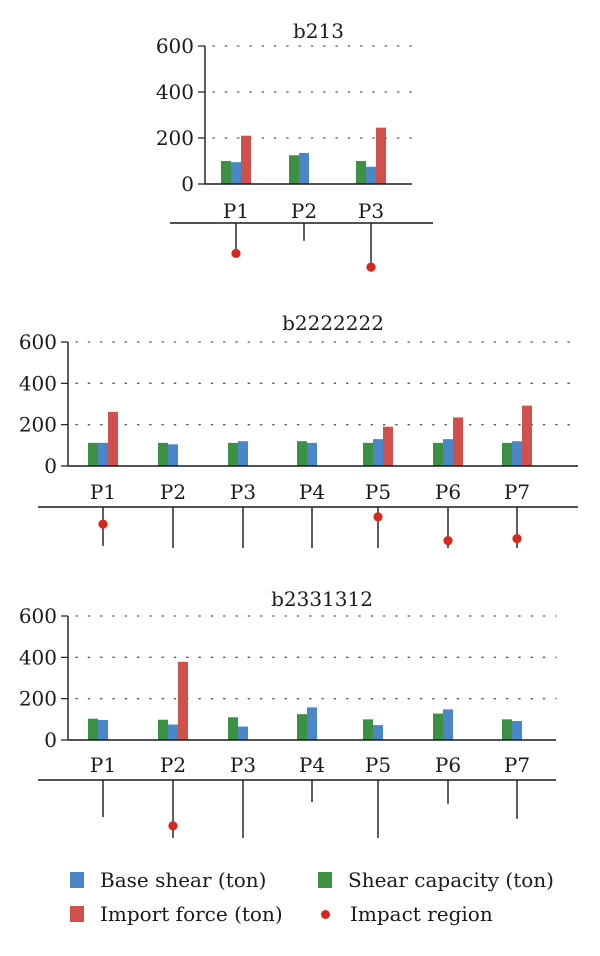  What do you see at coordinates (77, 880) in the screenshot?
I see `legend-swatch-base-shear` at bounding box center [77, 880].